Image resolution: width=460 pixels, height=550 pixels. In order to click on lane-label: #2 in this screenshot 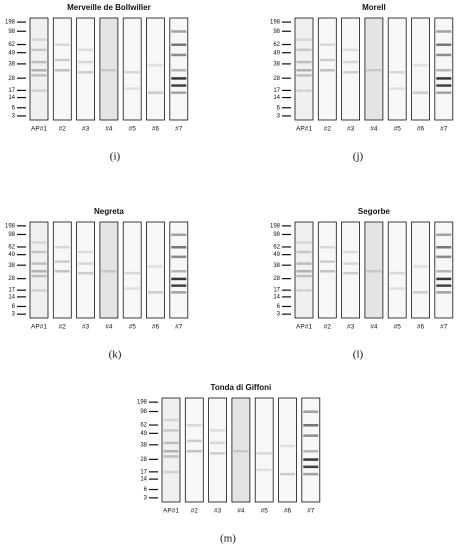, I will do `click(328, 327)`.